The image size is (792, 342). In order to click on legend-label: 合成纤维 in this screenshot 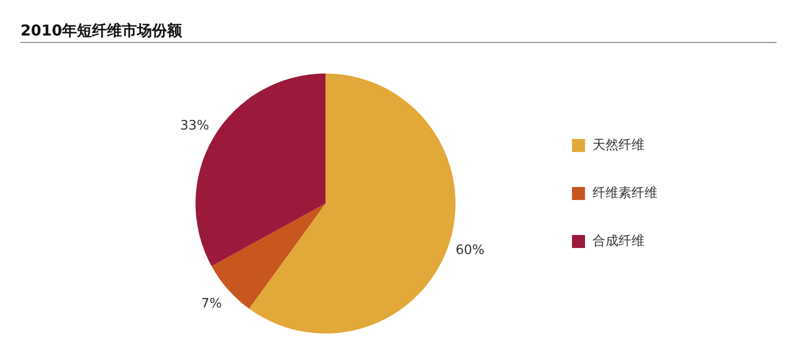, I will do `click(618, 241)`.